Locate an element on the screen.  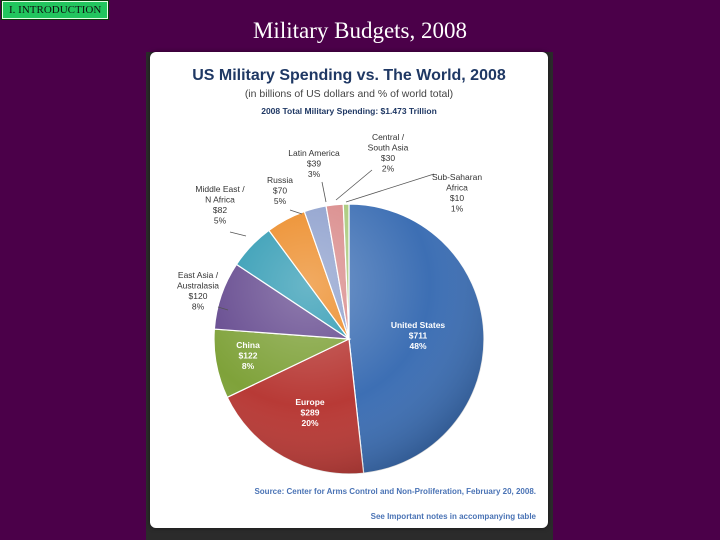
slide-title: Military Budgets, 2008 is located at coordinates (360, 30).